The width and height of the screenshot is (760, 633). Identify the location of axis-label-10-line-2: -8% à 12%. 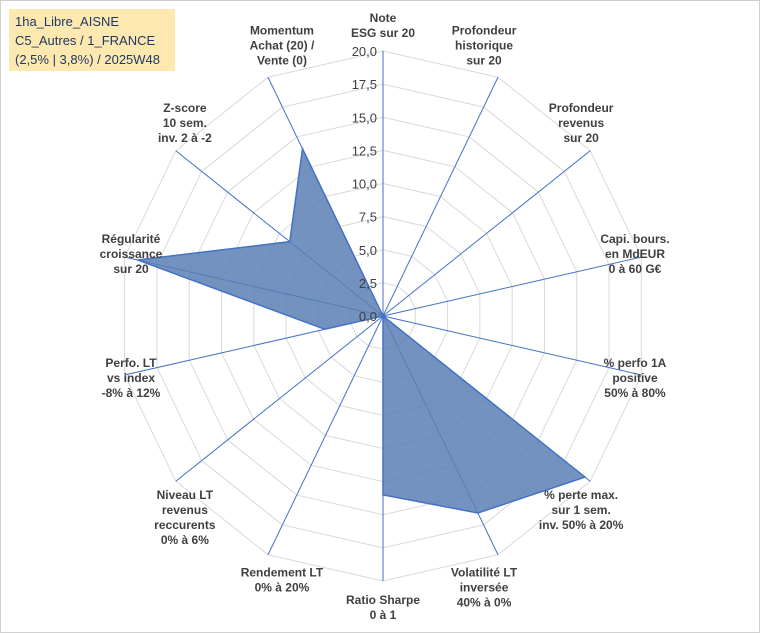
(131, 393).